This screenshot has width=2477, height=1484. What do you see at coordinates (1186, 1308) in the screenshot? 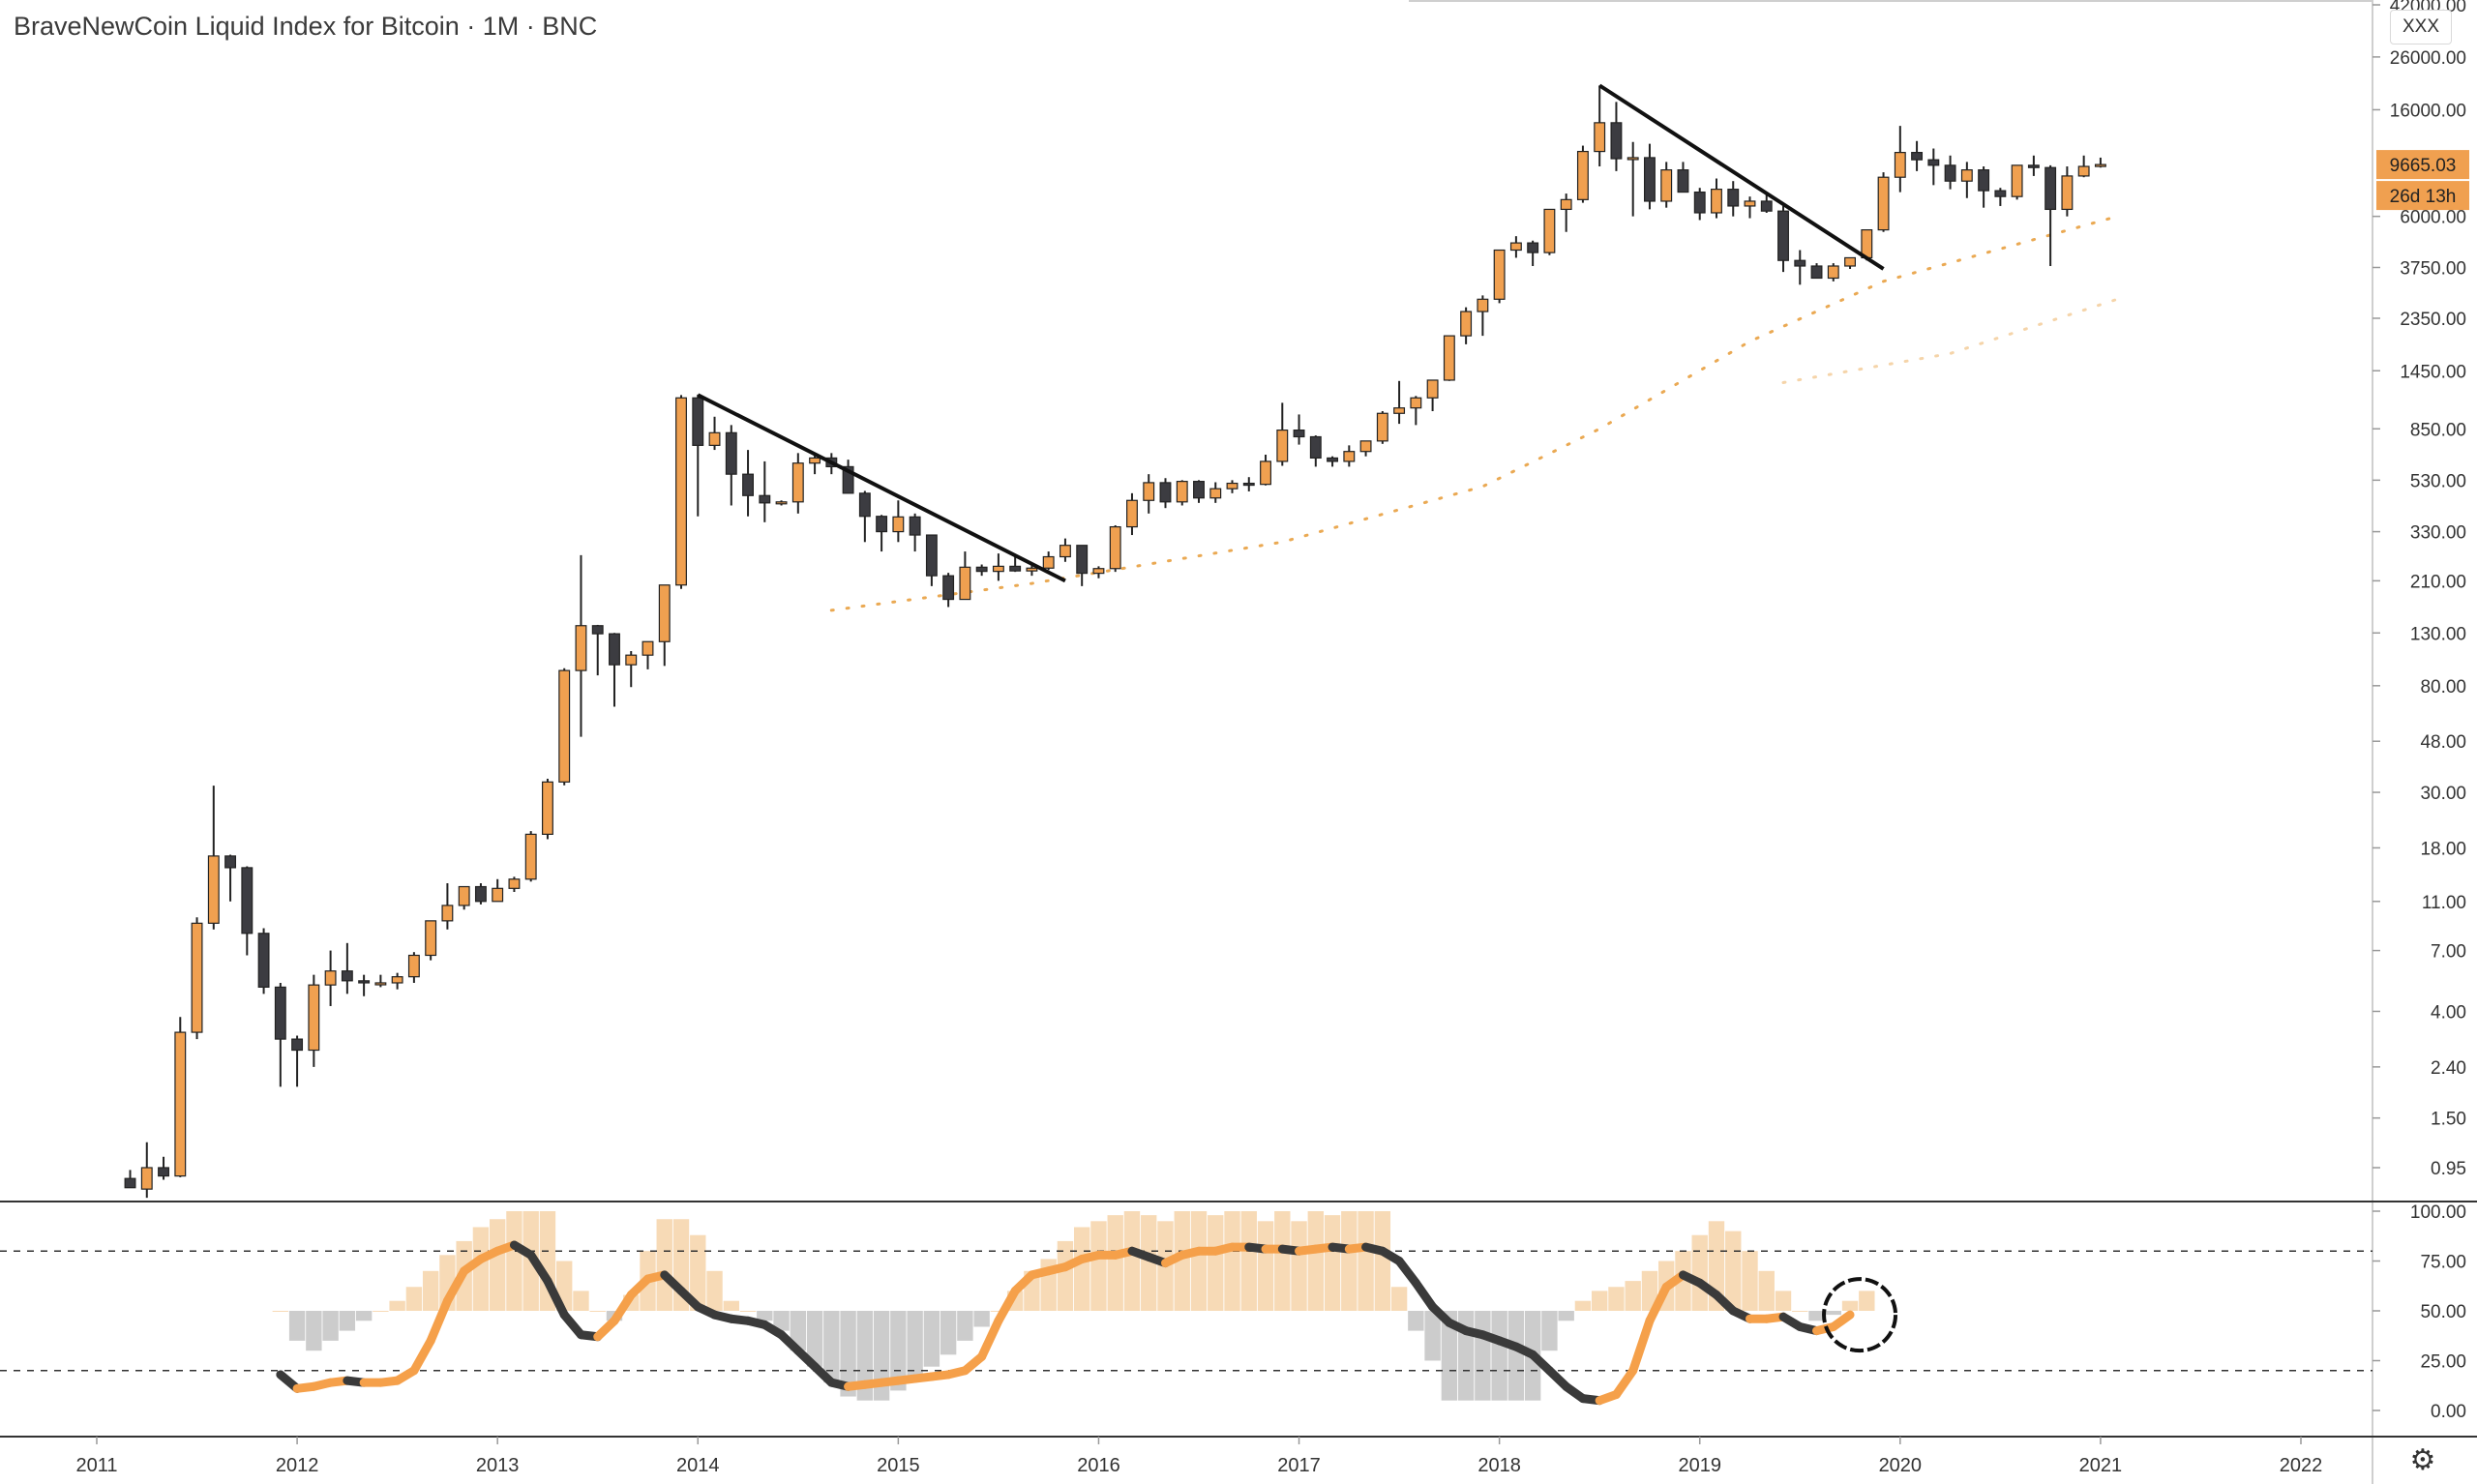
I see `oscillator-pane` at bounding box center [1186, 1308].